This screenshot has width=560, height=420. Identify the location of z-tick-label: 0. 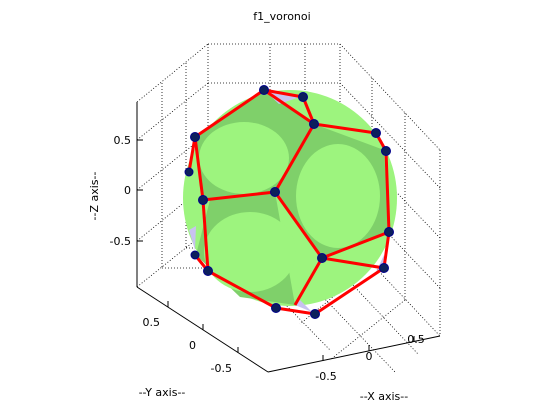
(127, 190).